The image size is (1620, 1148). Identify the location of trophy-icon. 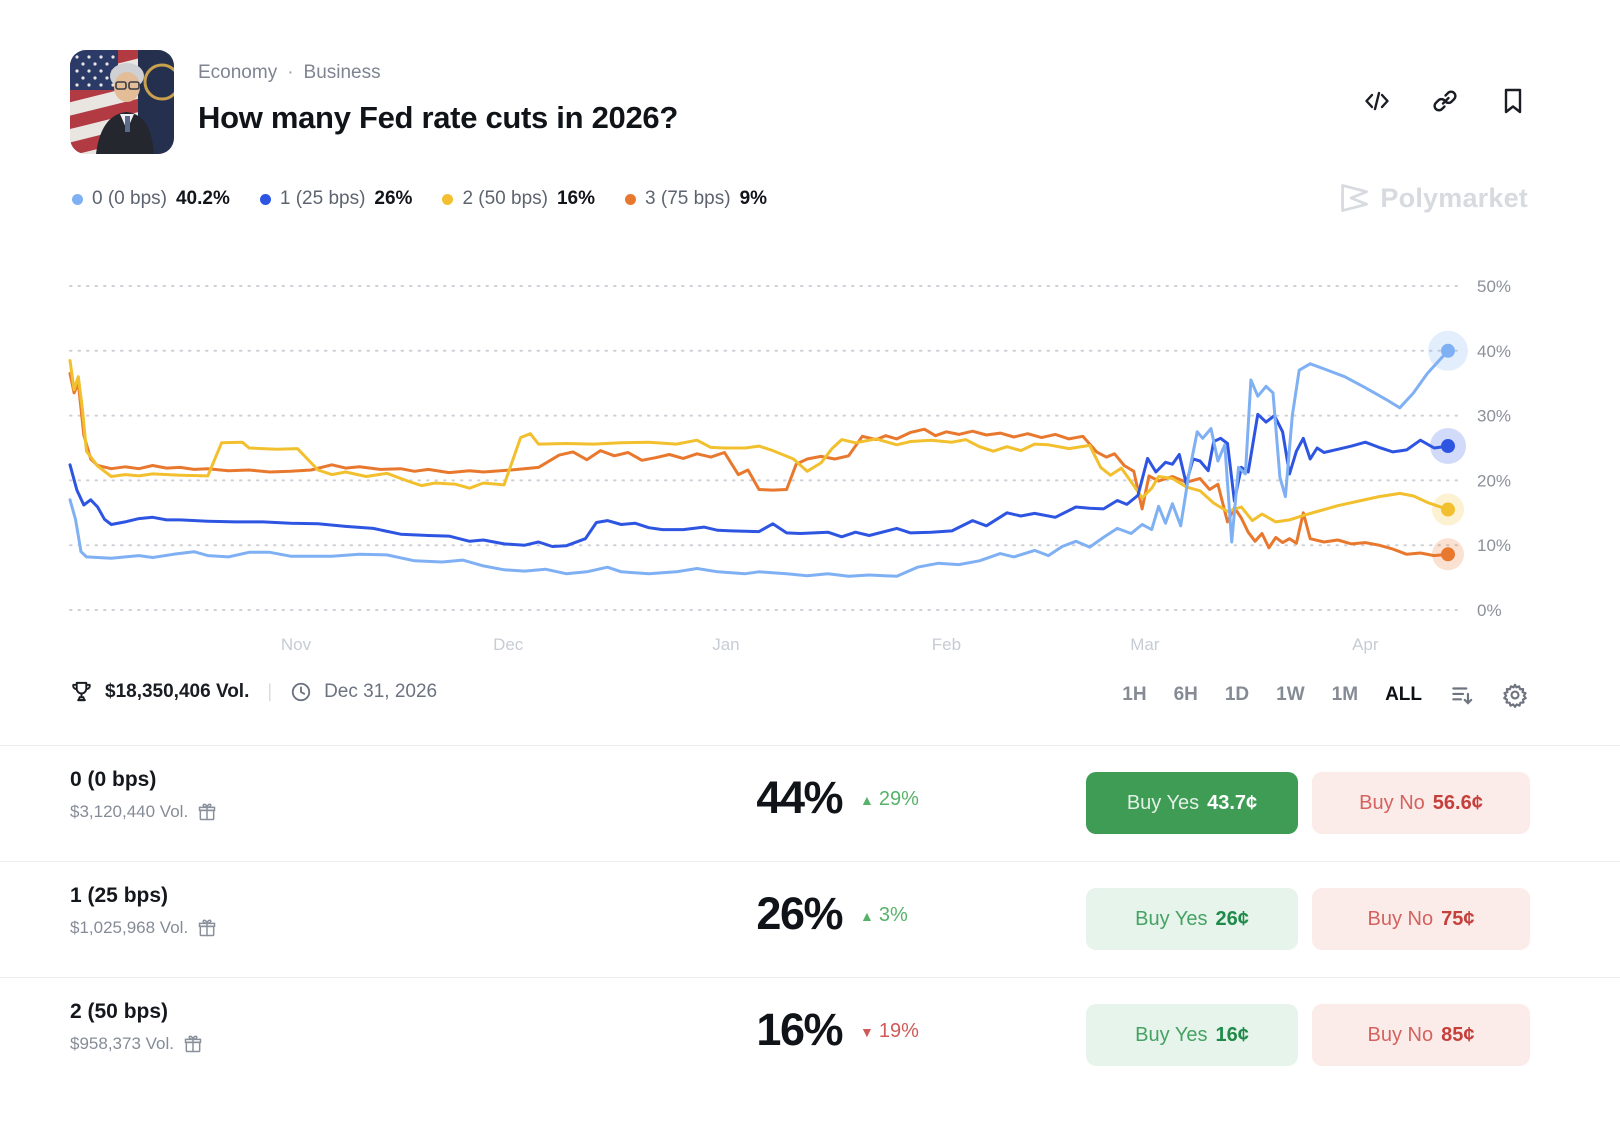
(81, 691).